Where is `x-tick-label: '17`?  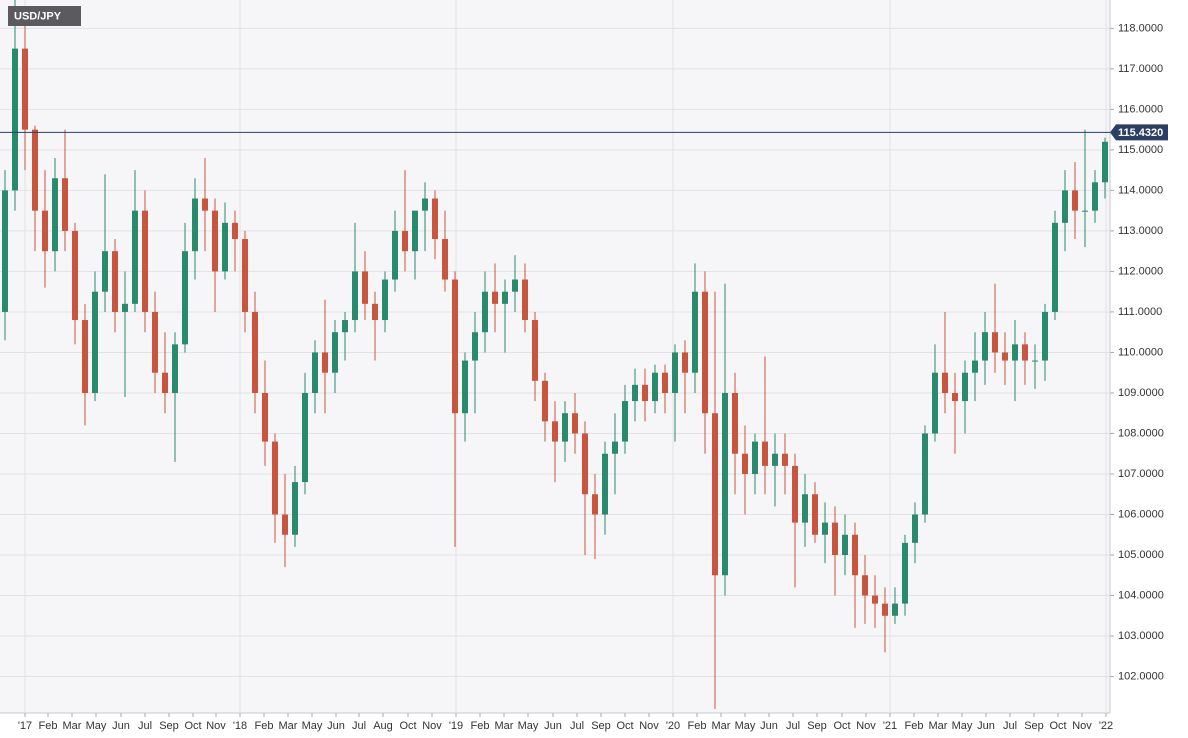
x-tick-label: '17 is located at coordinates (25, 726).